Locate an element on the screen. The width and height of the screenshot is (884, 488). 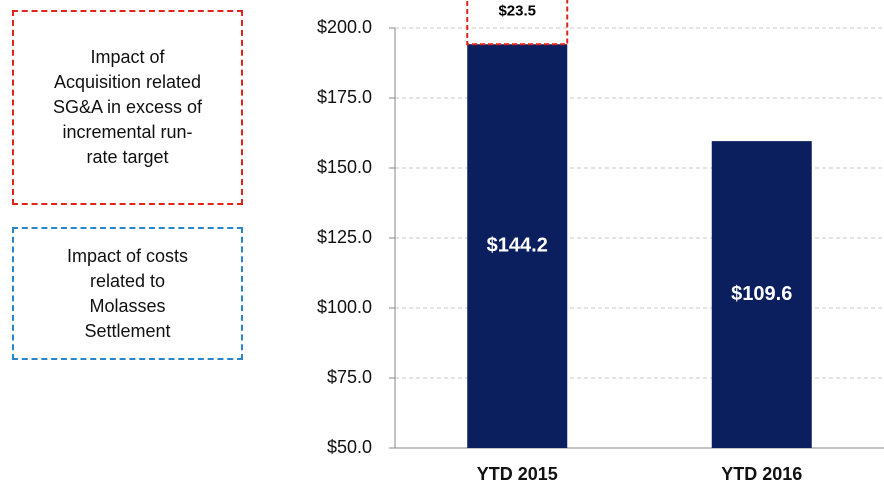
y-tick-label: $50.0 is located at coordinates (349, 447).